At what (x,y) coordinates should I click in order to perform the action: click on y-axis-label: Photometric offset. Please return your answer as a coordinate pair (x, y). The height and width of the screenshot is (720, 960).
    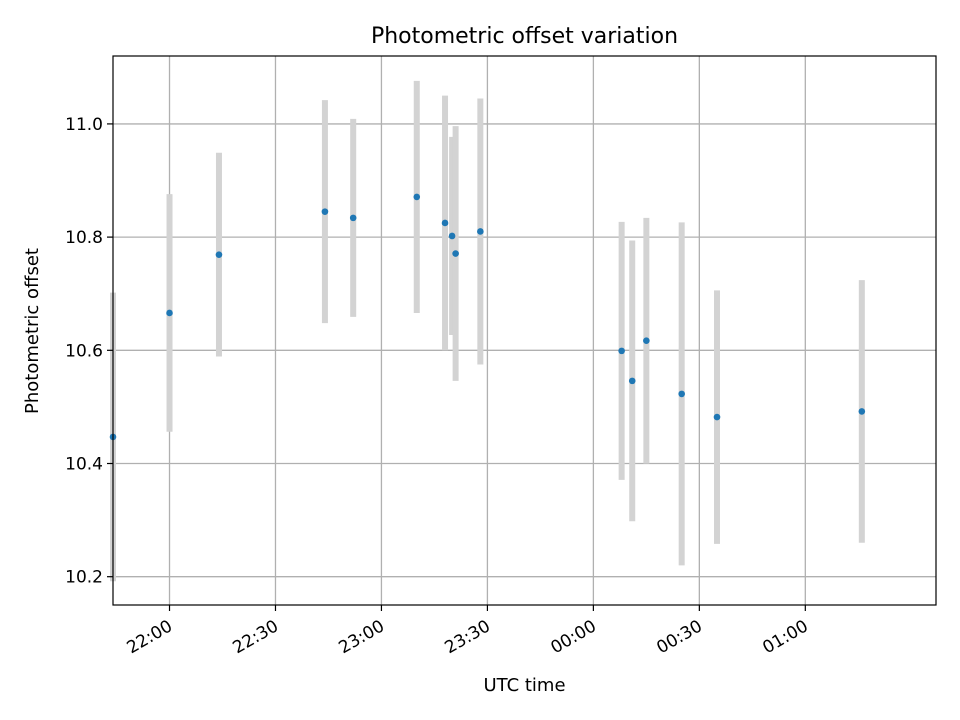
    Looking at the image, I should click on (32, 331).